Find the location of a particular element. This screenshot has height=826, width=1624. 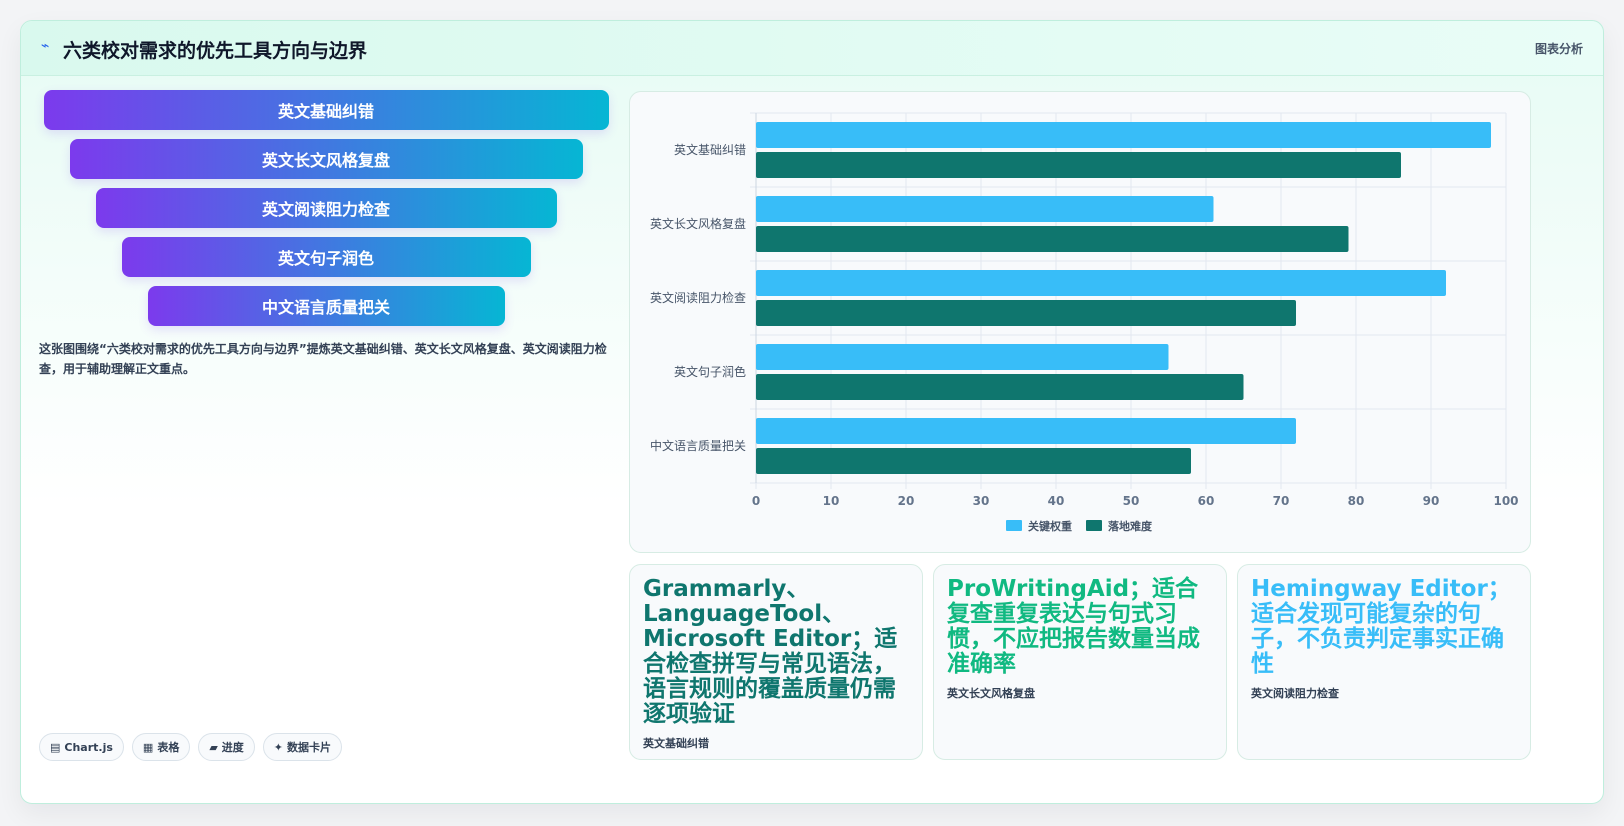

sparkle-icon: ✦ is located at coordinates (278, 747).